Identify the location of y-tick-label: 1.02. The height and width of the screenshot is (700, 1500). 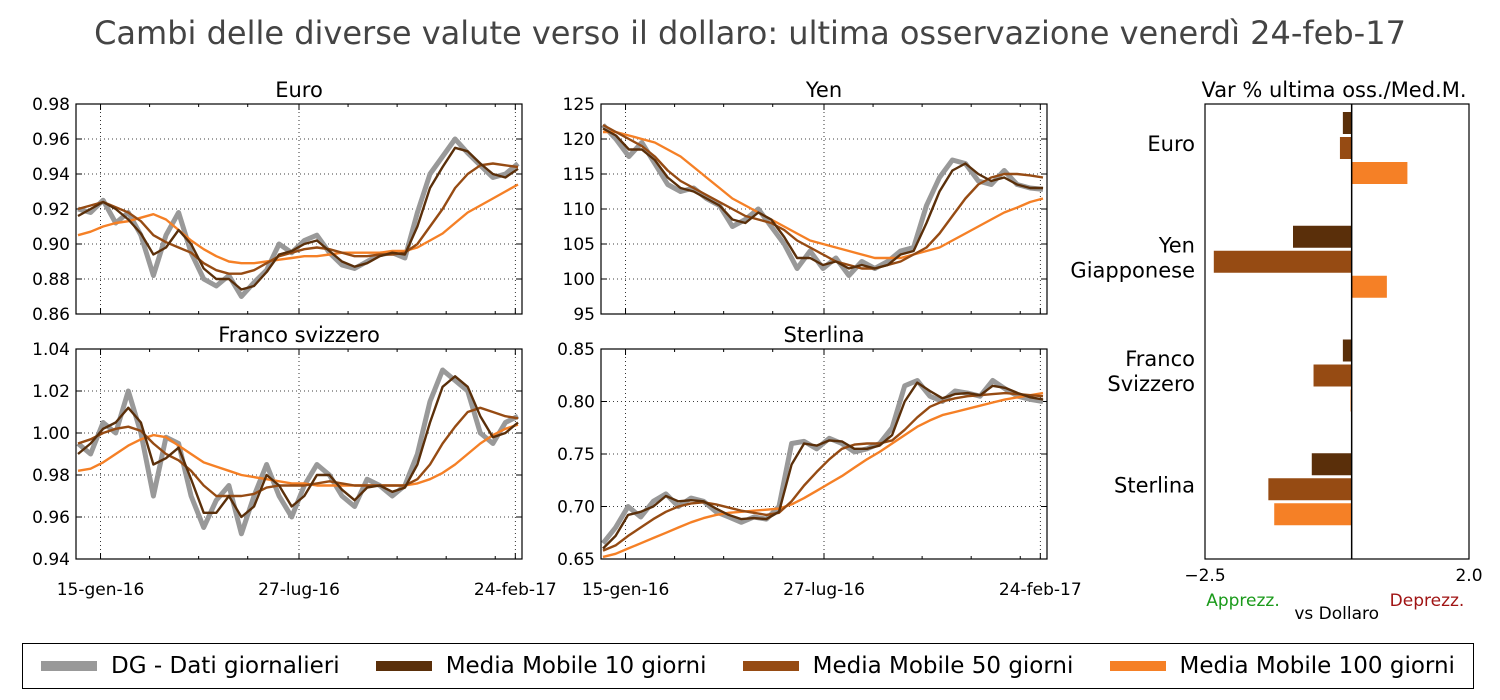
(51, 392).